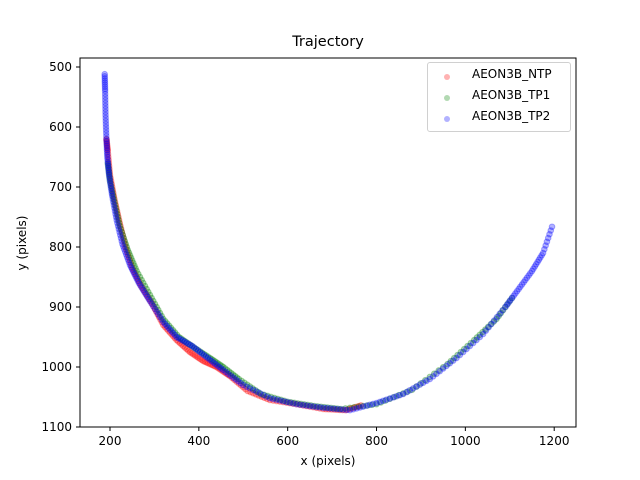  Describe the element at coordinates (328, 461) in the screenshot. I see `x-axis-label: x (pixels)` at that location.